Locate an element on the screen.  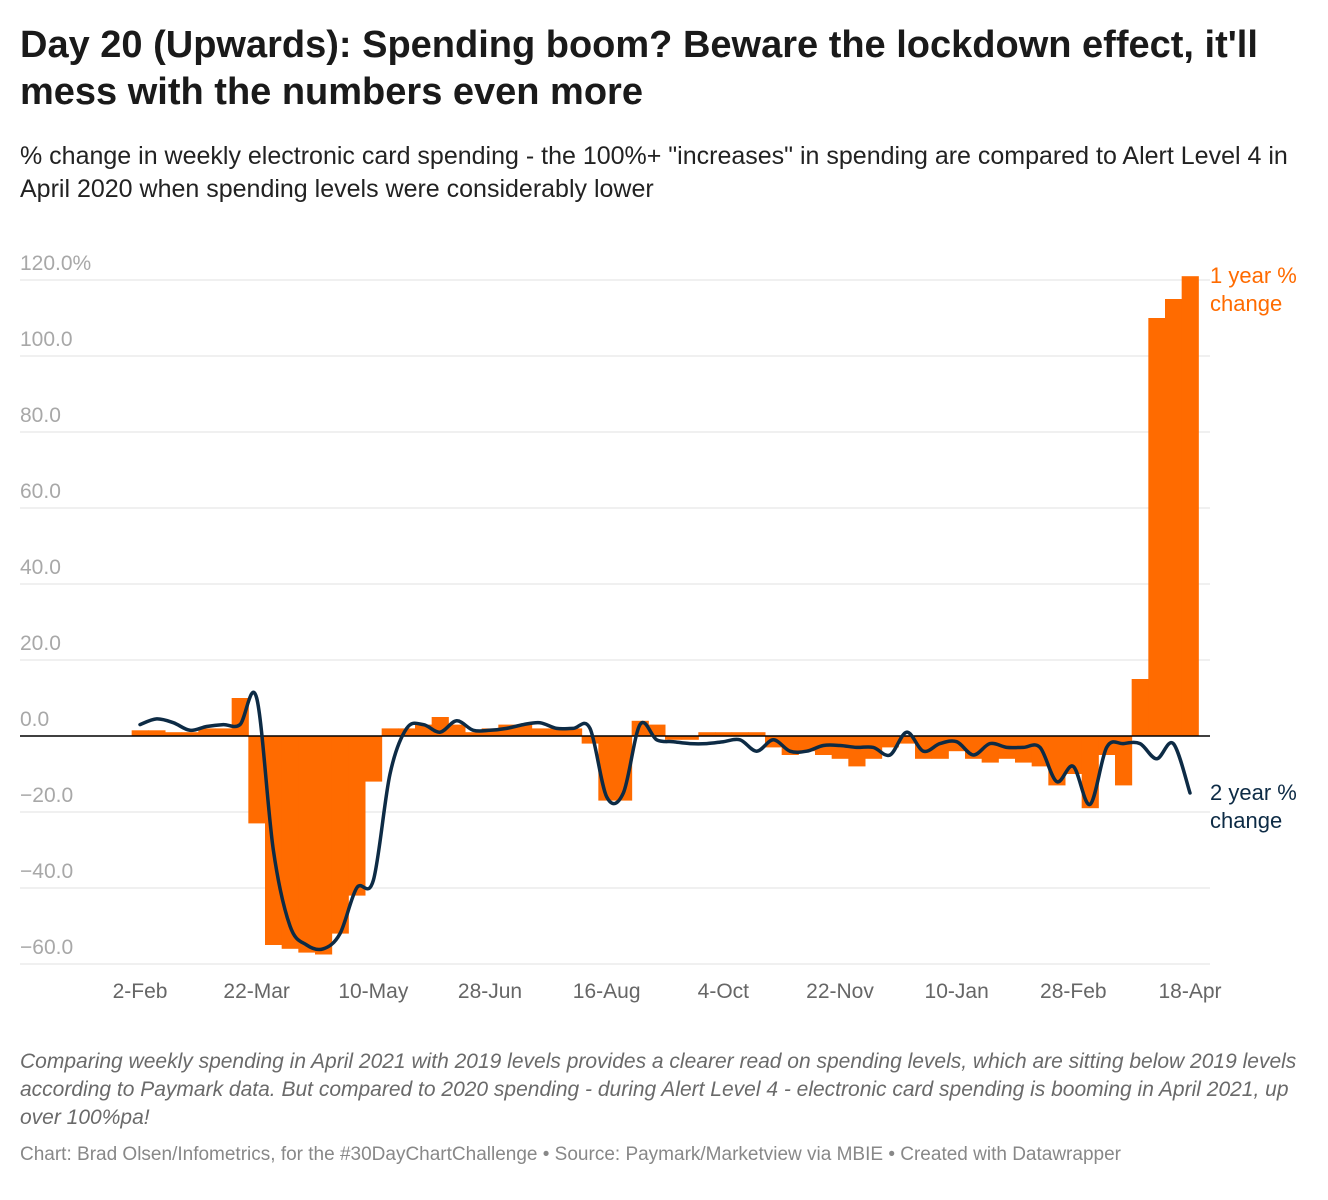
y-tick-label: 20.0 is located at coordinates (40, 643).